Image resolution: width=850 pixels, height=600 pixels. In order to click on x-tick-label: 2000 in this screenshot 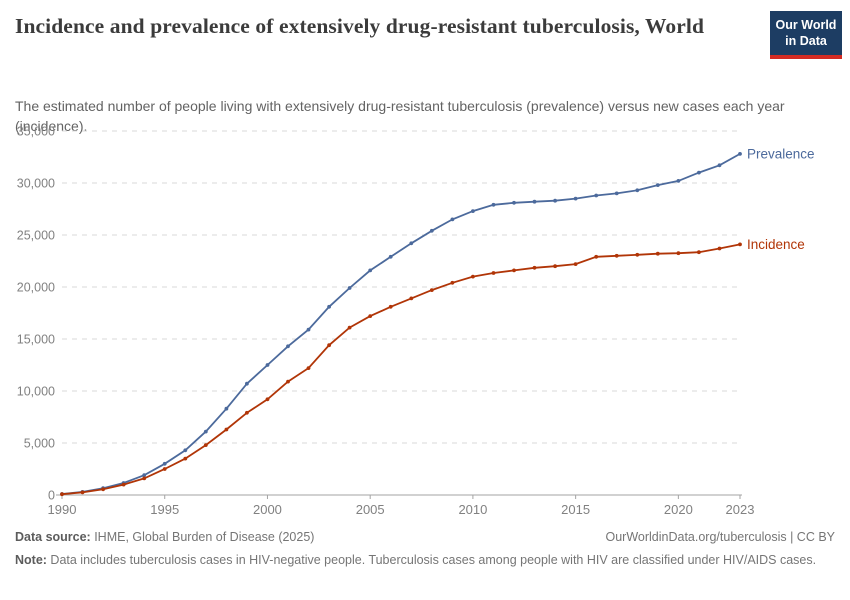, I will do `click(267, 509)`.